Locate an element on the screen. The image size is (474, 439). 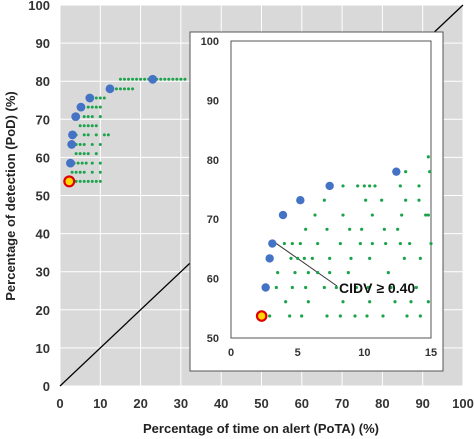
x-tick-label: 30 is located at coordinates (181, 403).